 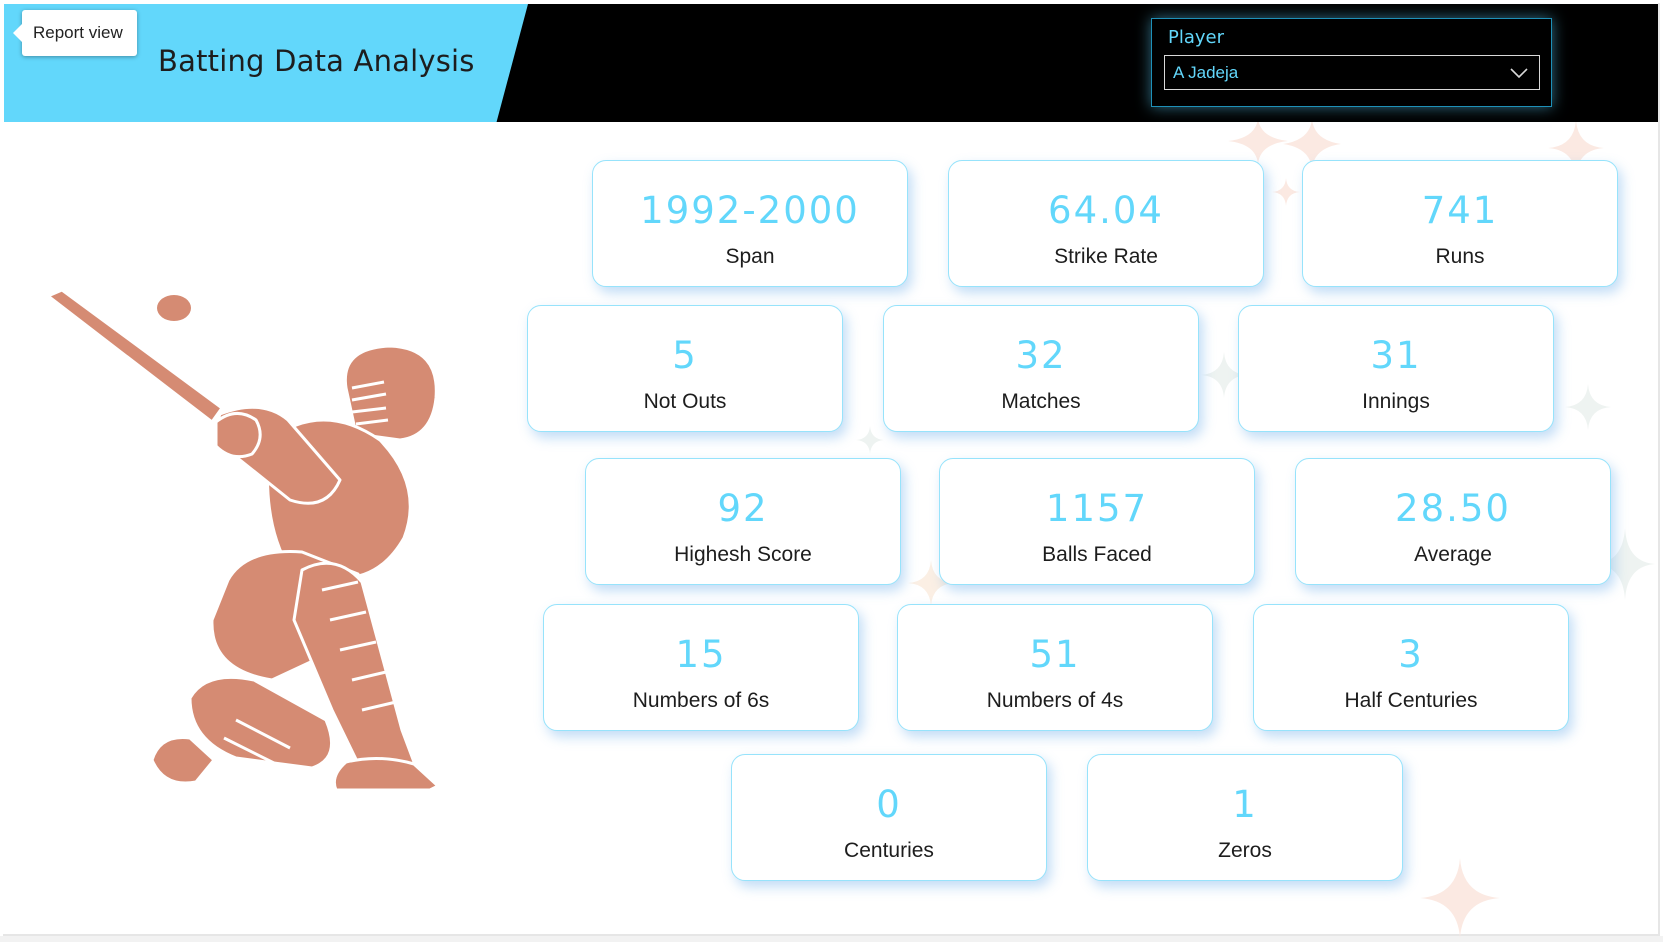 I want to click on stat-card-zeros: 1 Zeros, so click(x=1245, y=817).